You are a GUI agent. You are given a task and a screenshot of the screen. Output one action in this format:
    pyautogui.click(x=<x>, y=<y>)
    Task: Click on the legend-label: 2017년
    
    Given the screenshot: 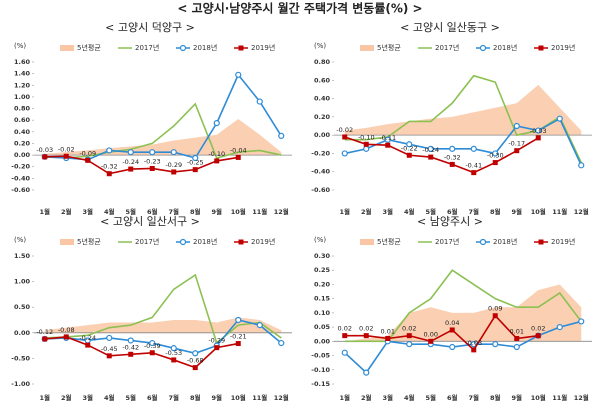 What is the action you would take?
    pyautogui.click(x=447, y=47)
    